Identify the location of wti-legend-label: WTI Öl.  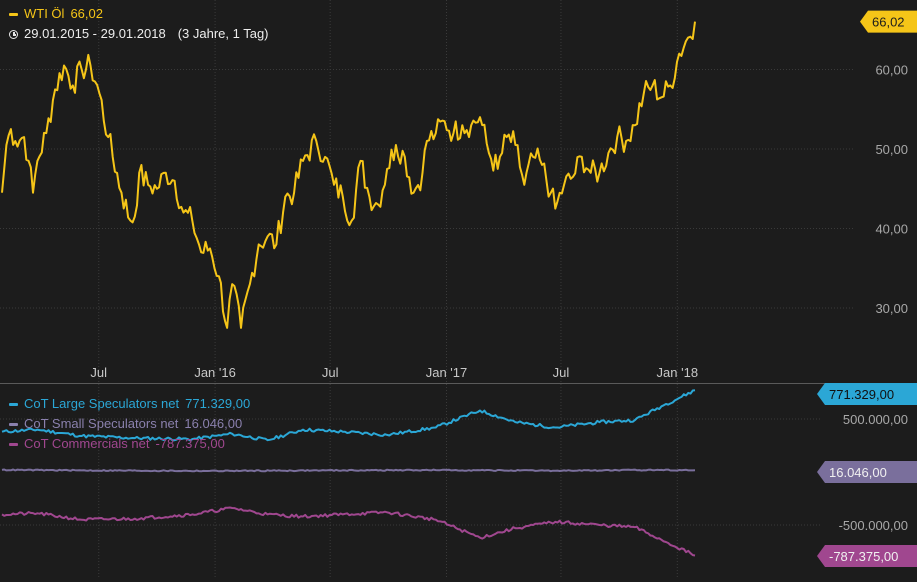
(44, 13).